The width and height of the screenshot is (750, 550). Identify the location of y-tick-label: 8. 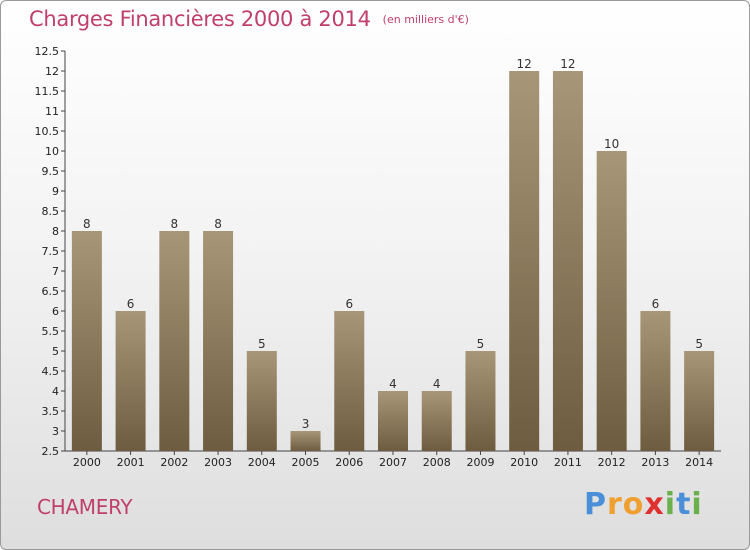
(55, 231).